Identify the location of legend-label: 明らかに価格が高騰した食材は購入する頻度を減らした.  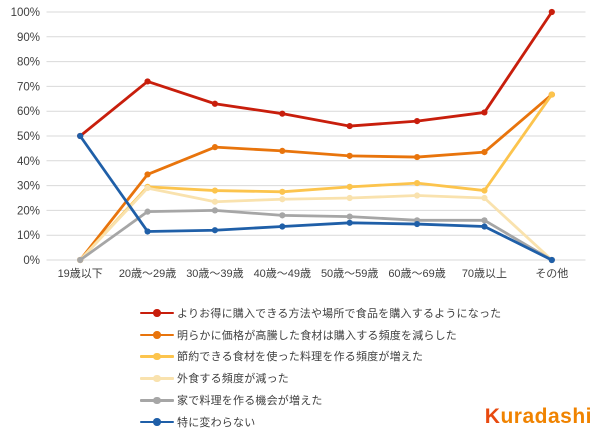
(317, 335).